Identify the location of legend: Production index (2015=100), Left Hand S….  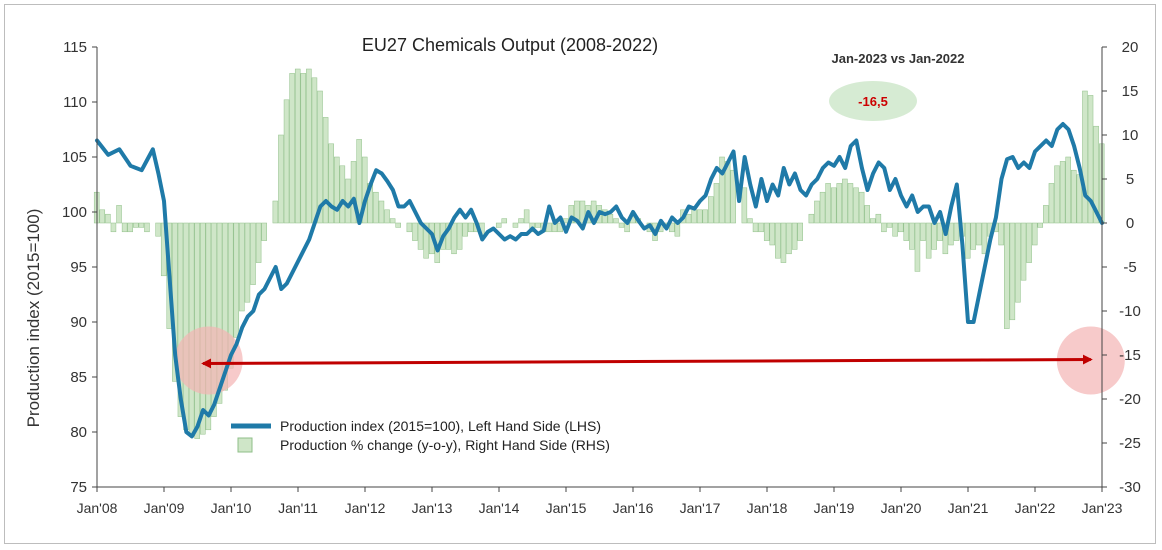
(420, 435).